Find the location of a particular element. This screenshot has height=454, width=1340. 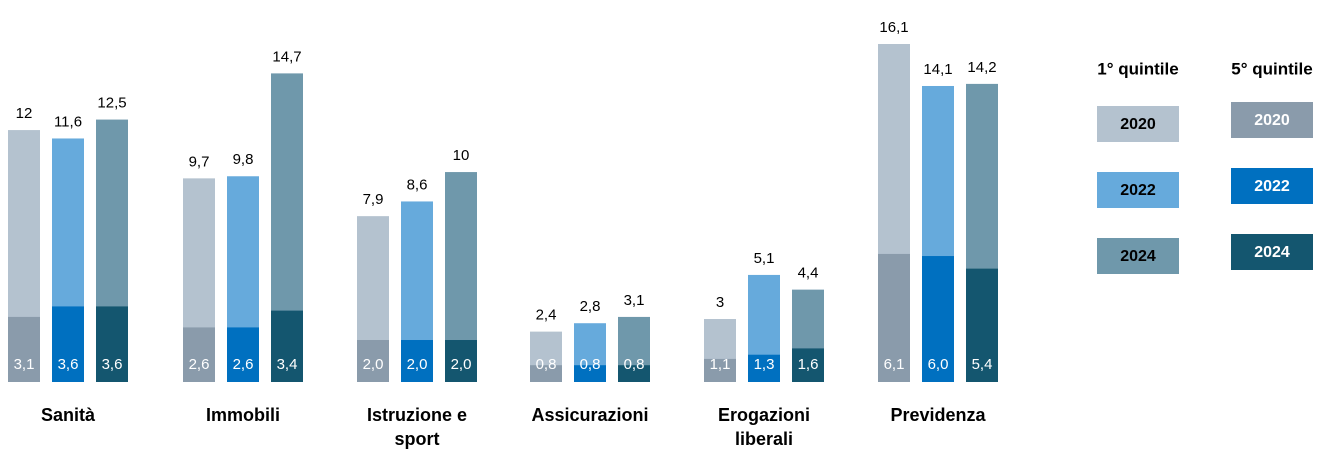

value-label: 3 is located at coordinates (720, 302).